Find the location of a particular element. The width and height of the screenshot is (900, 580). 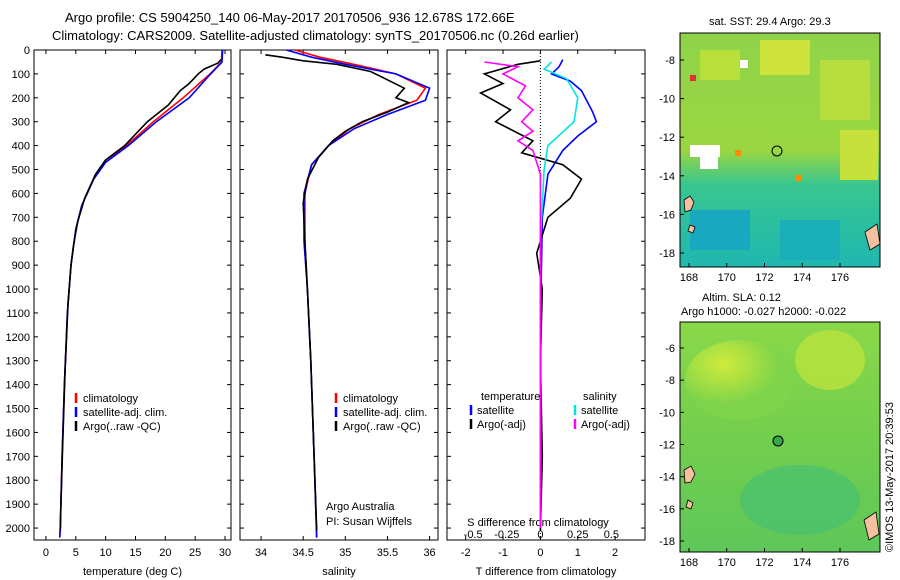

sla-map-x-ticks: 168 170 172 174 176 is located at coordinates (764, 558).